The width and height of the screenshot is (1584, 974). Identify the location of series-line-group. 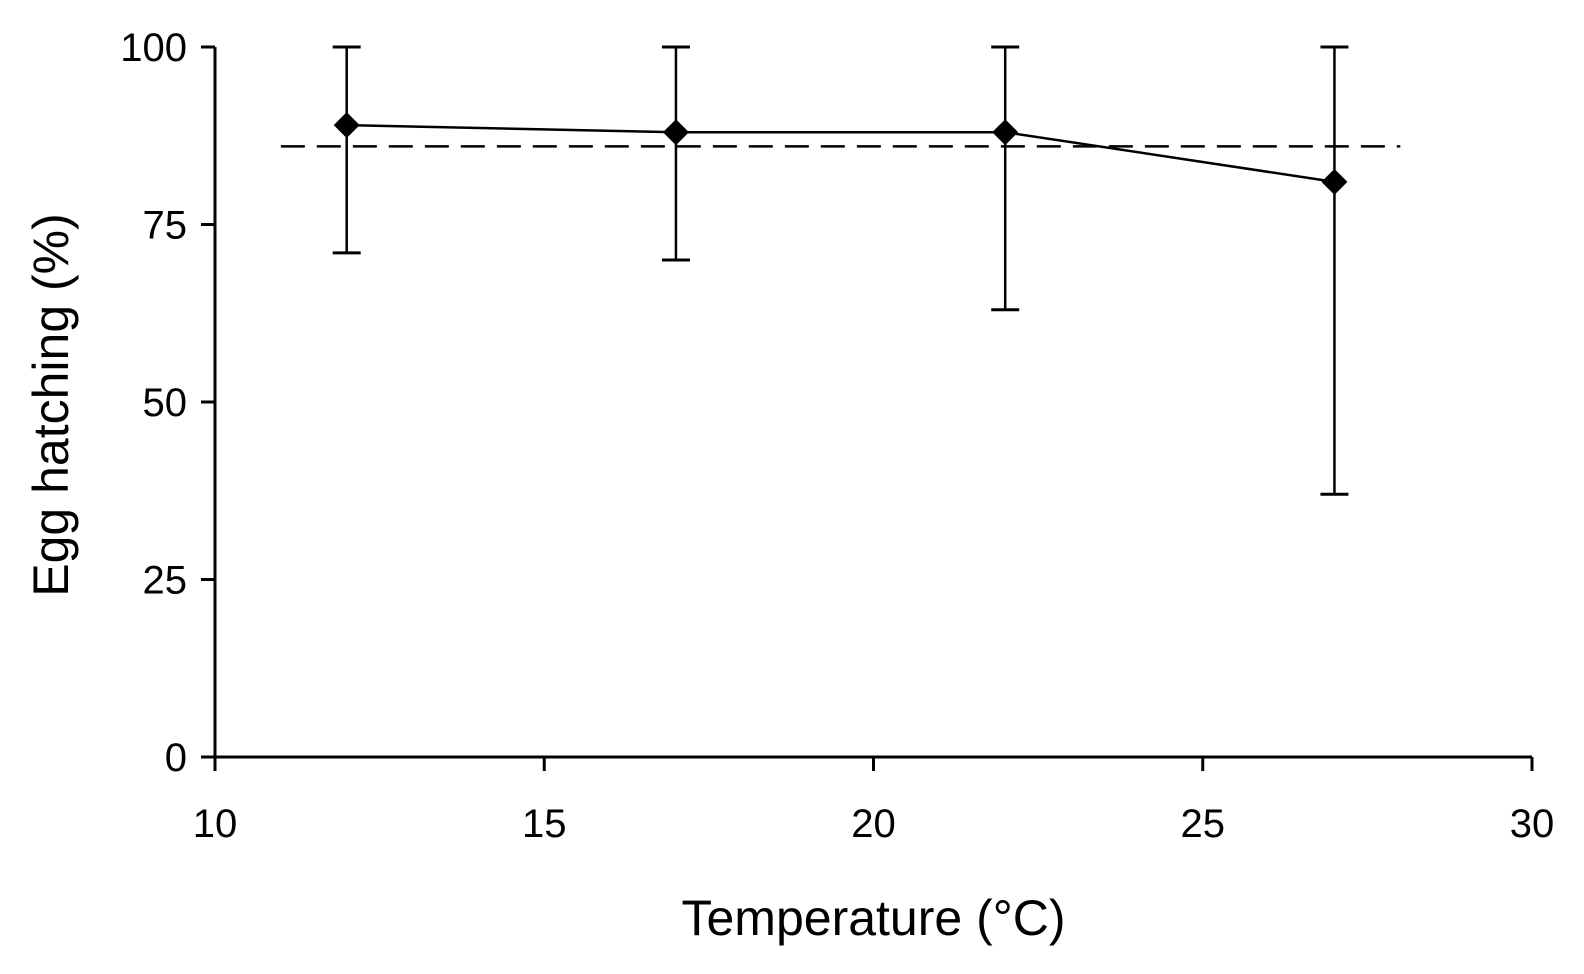
(840, 153).